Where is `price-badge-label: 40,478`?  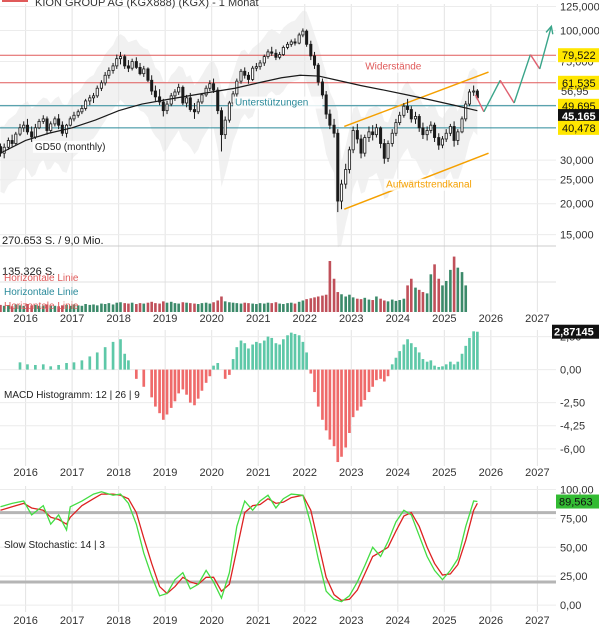 price-badge-label: 40,478 is located at coordinates (579, 129).